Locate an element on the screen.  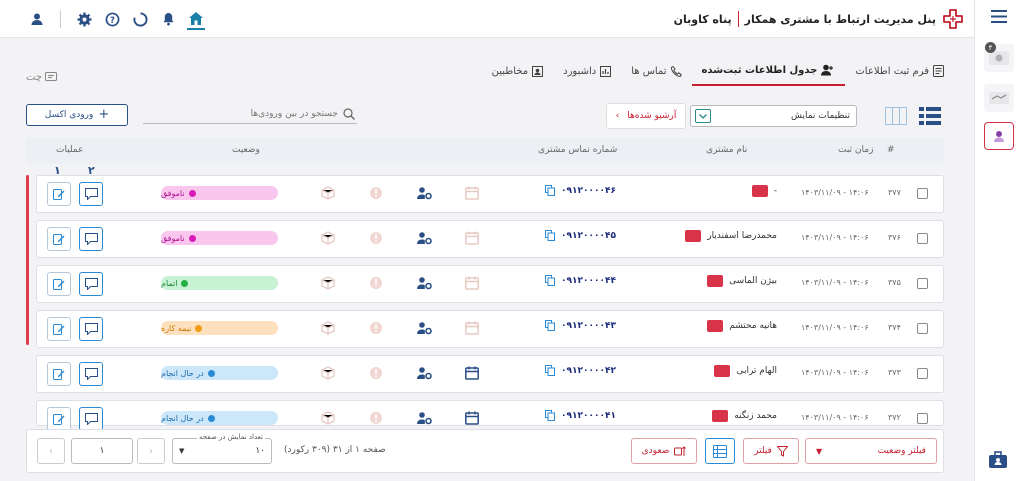
tab-calls: تماس ها is located at coordinates (656, 73).